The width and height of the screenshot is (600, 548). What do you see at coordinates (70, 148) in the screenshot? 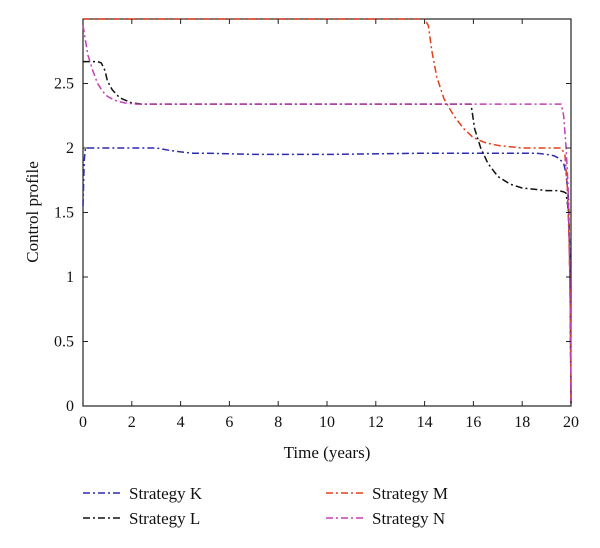
I see `y-tick-label: 2` at bounding box center [70, 148].